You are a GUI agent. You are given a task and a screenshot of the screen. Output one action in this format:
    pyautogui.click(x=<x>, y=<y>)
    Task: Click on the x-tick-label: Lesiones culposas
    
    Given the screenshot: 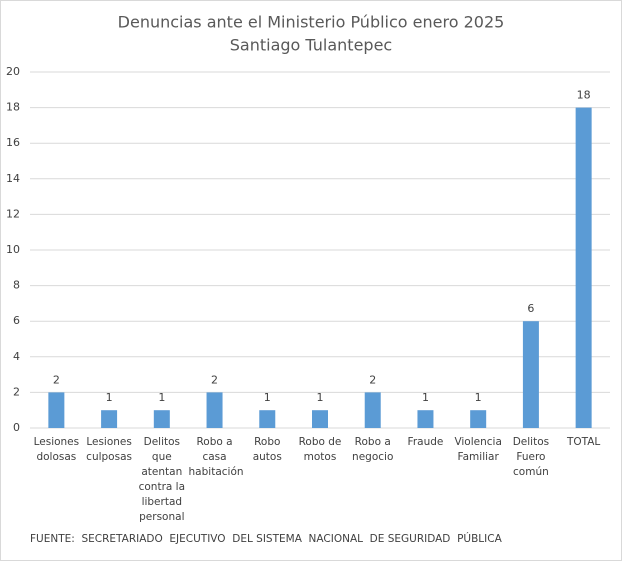 What is the action you would take?
    pyautogui.click(x=109, y=449)
    